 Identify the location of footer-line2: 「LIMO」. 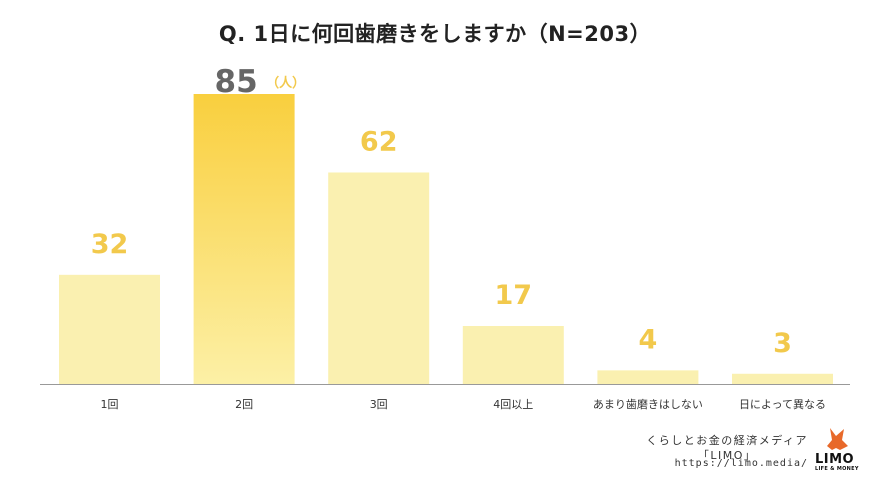
(727, 455).